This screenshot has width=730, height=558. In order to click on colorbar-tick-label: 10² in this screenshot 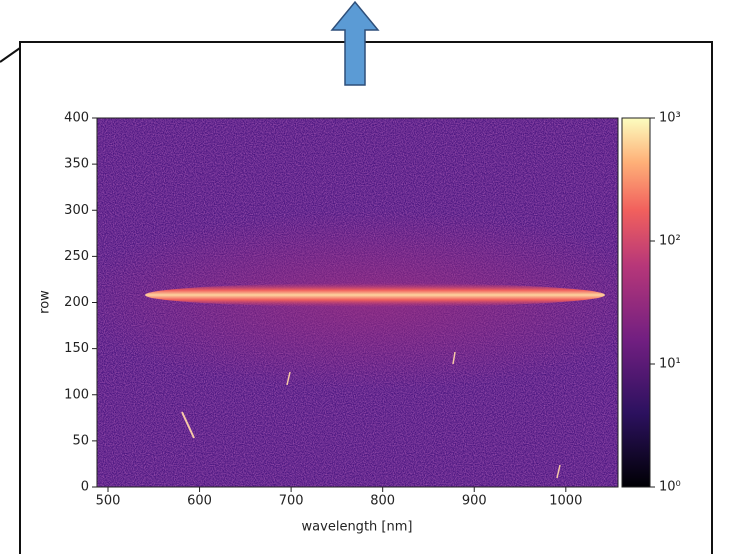, I will do `click(670, 241)`.